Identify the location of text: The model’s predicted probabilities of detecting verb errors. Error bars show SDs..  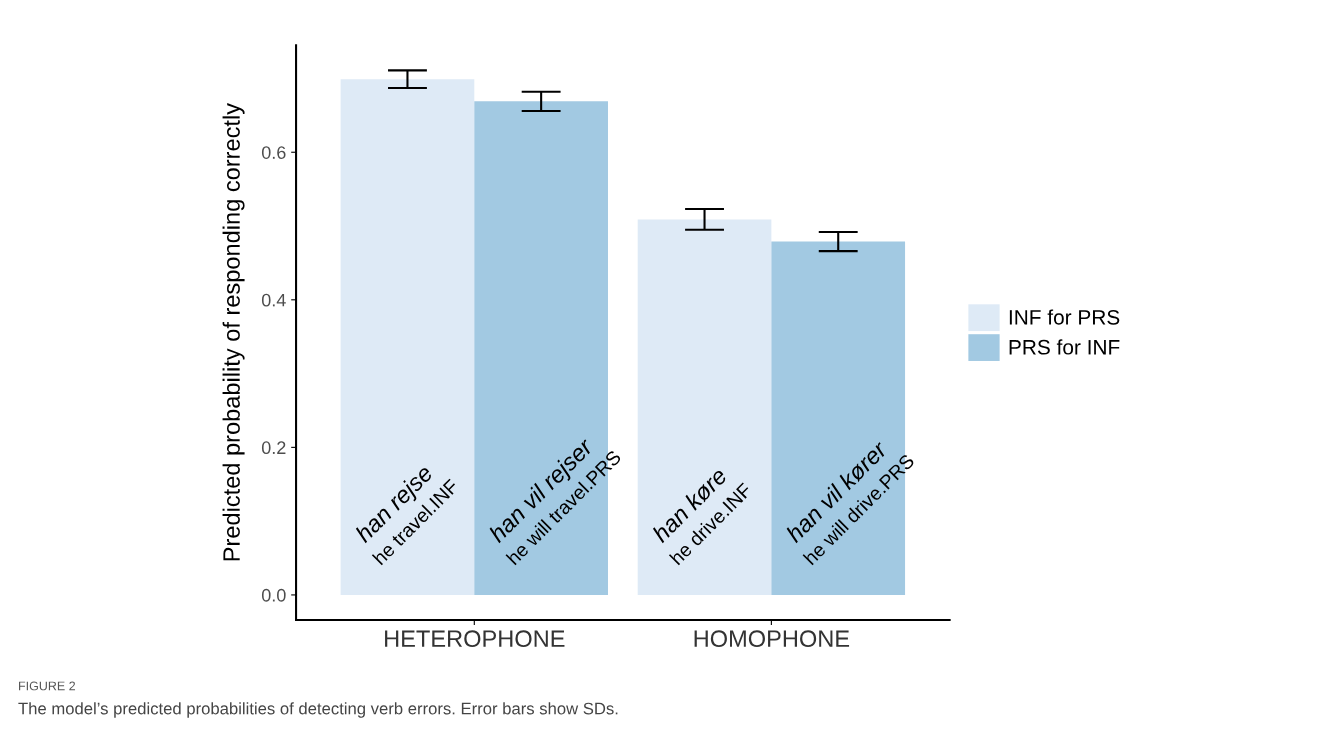
(318, 710).